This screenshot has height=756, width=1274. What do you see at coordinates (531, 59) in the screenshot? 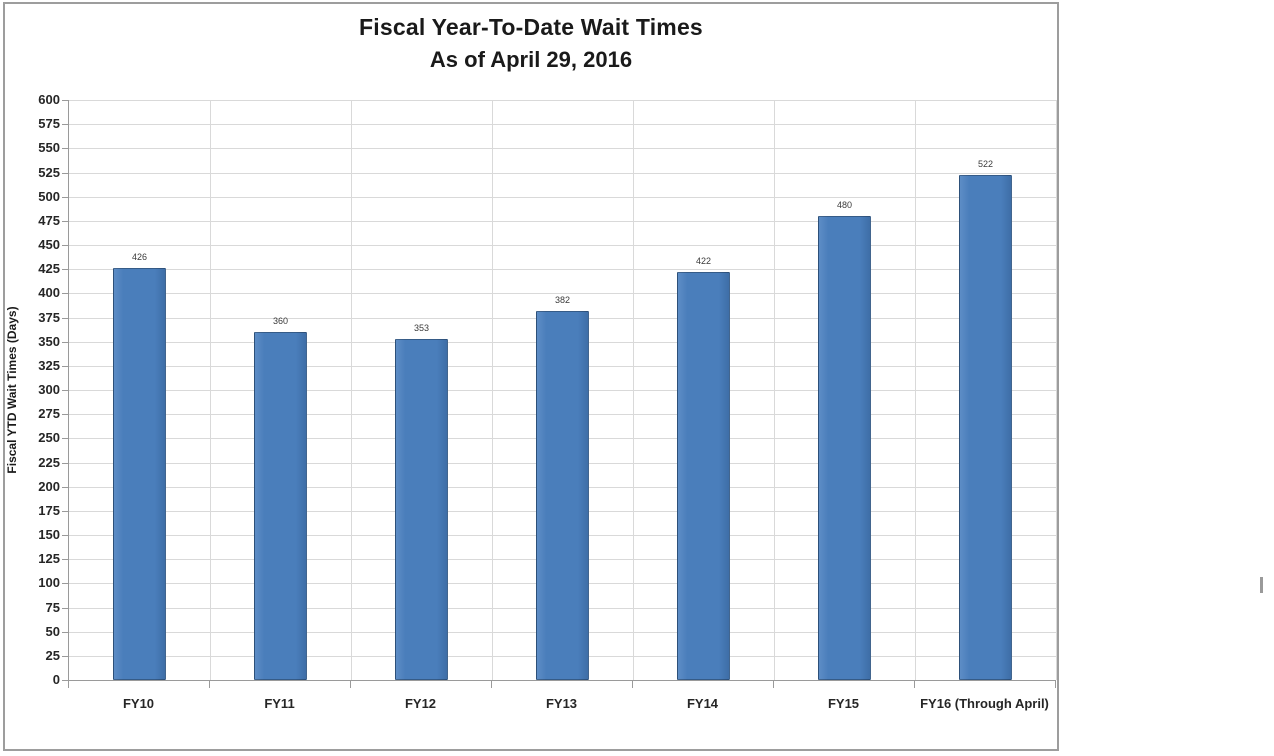
I see `chart-subtitle: As of April 29, 2016` at bounding box center [531, 59].